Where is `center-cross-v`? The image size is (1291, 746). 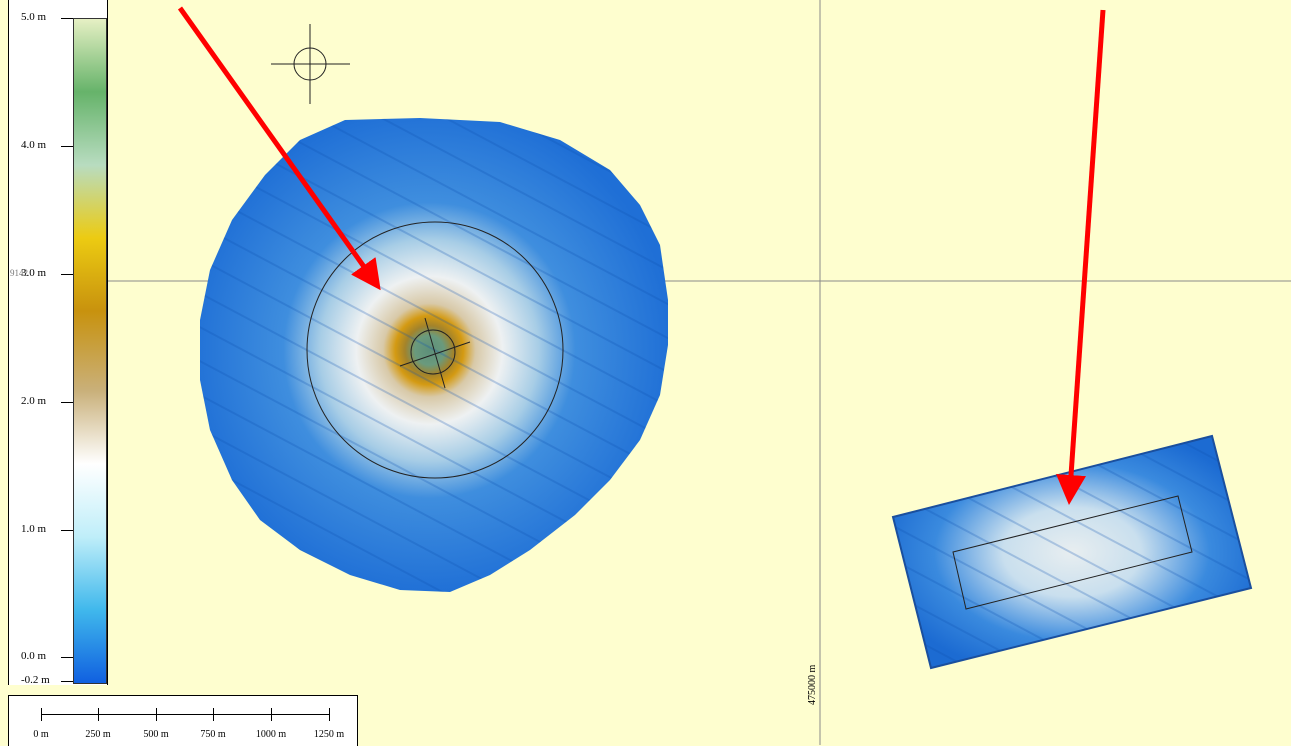
center-cross-v is located at coordinates (435, 353).